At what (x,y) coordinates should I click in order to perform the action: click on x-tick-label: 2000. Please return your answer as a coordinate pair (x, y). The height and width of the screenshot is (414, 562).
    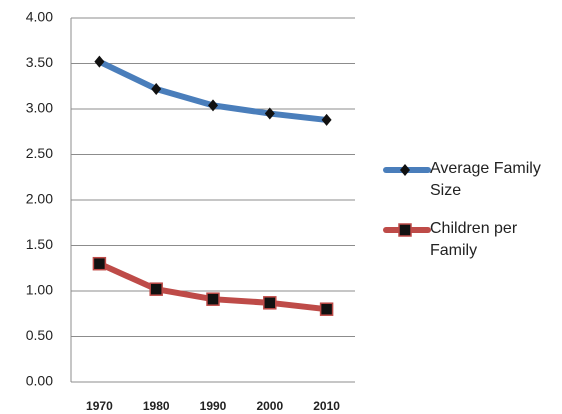
    Looking at the image, I should click on (269, 406).